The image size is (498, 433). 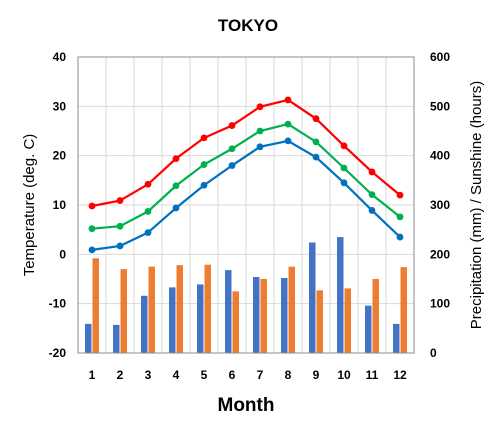 What do you see at coordinates (248, 25) in the screenshot?
I see `chart-title: TOKYO` at bounding box center [248, 25].